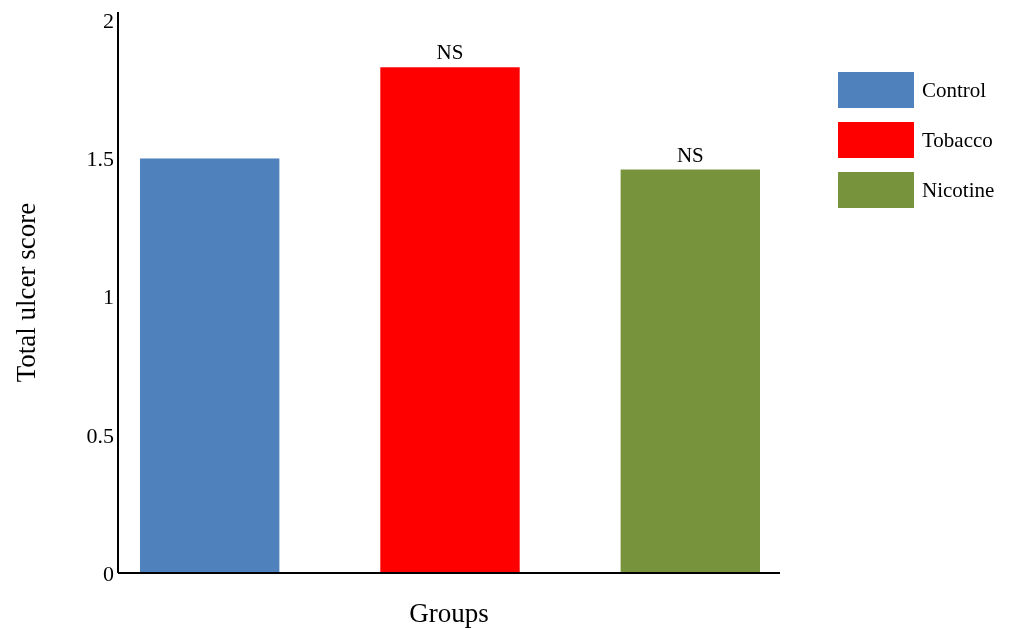 The width and height of the screenshot is (1014, 628). I want to click on y-tick-label: 2, so click(108, 20).